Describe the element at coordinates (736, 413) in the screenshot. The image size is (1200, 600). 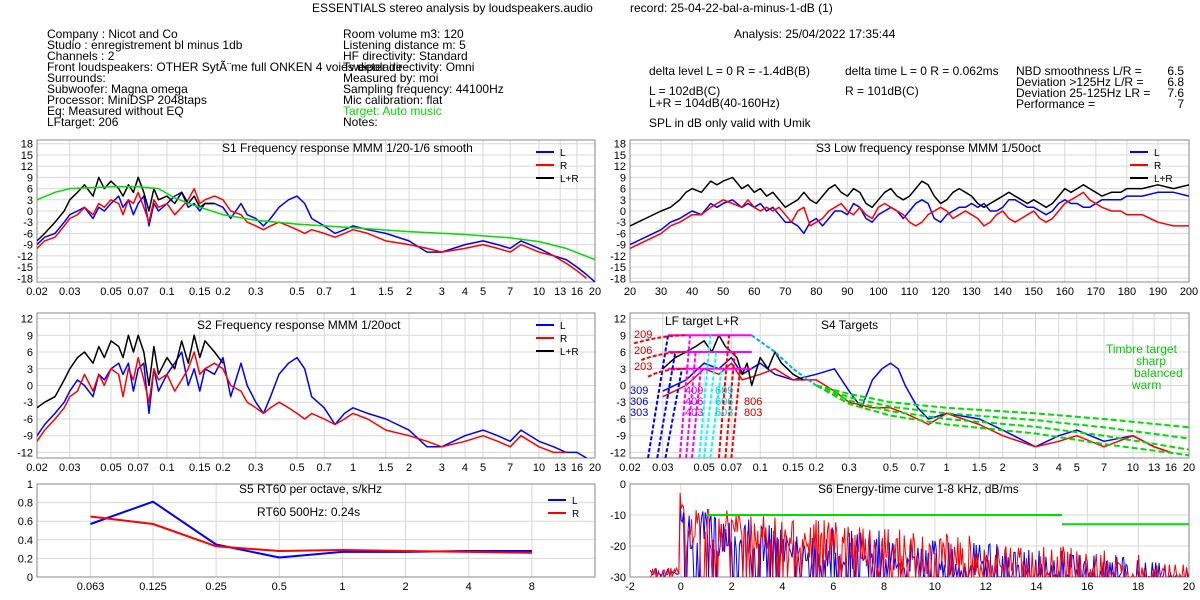
I see `lf-slope-red` at that location.